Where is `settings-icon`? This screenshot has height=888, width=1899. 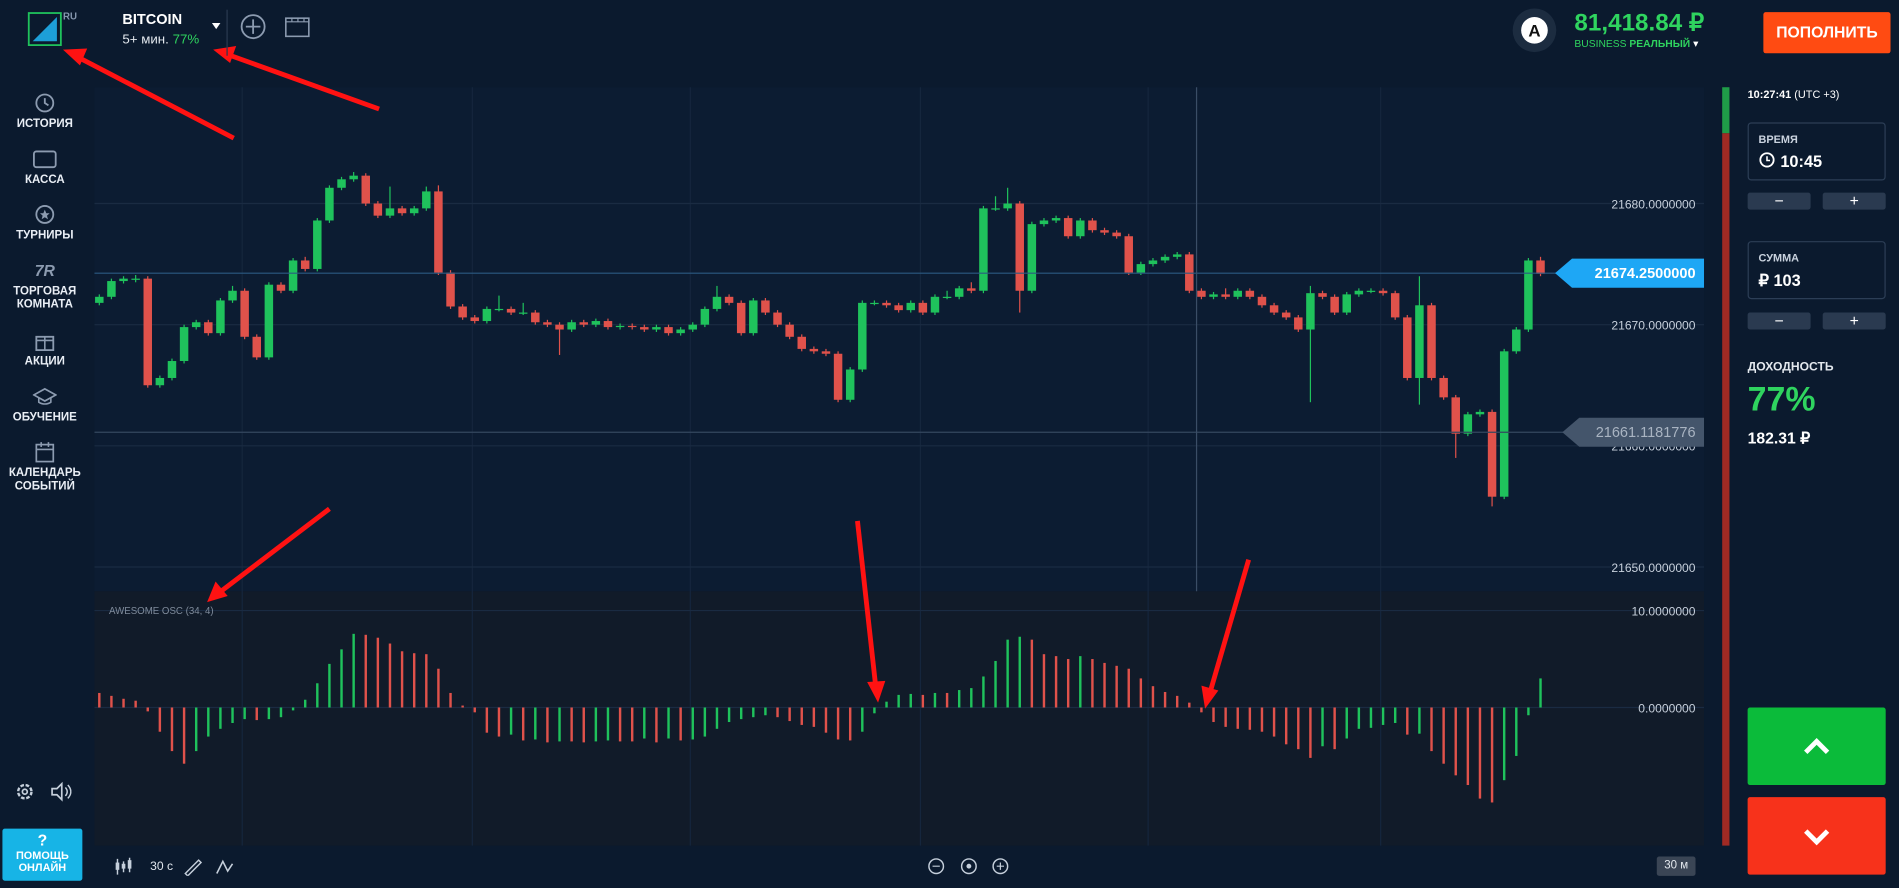
settings-icon is located at coordinates (25, 791).